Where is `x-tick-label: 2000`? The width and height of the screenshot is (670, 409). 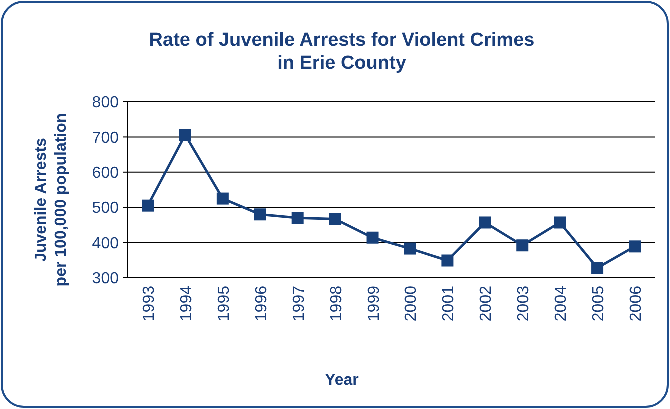 x-tick-label: 2000 is located at coordinates (411, 304).